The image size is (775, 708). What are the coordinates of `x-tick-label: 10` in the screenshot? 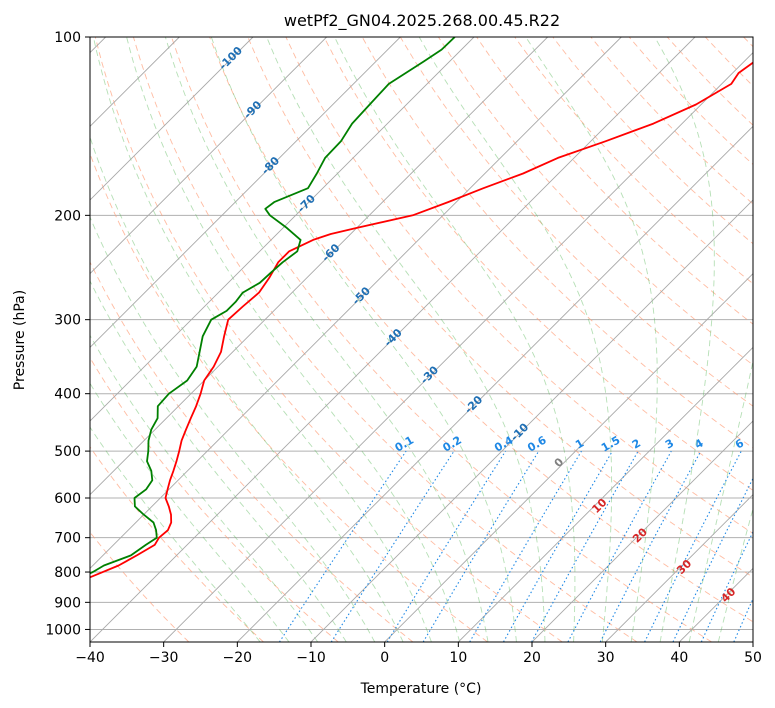 It's located at (458, 658).